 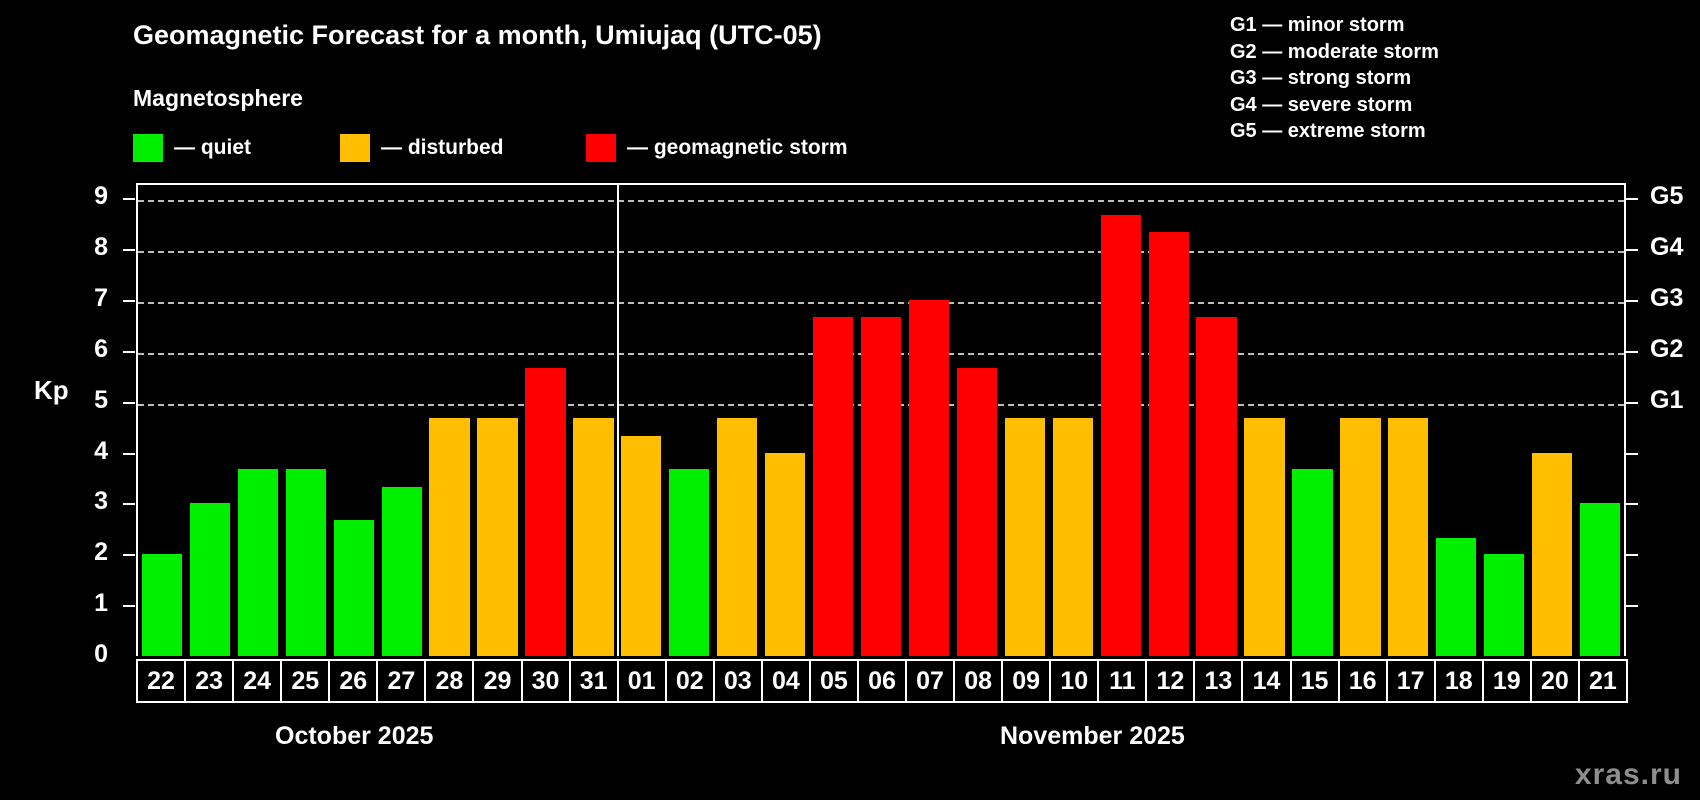 I want to click on legend-storm-text: — geomagnetic storm, so click(x=737, y=147).